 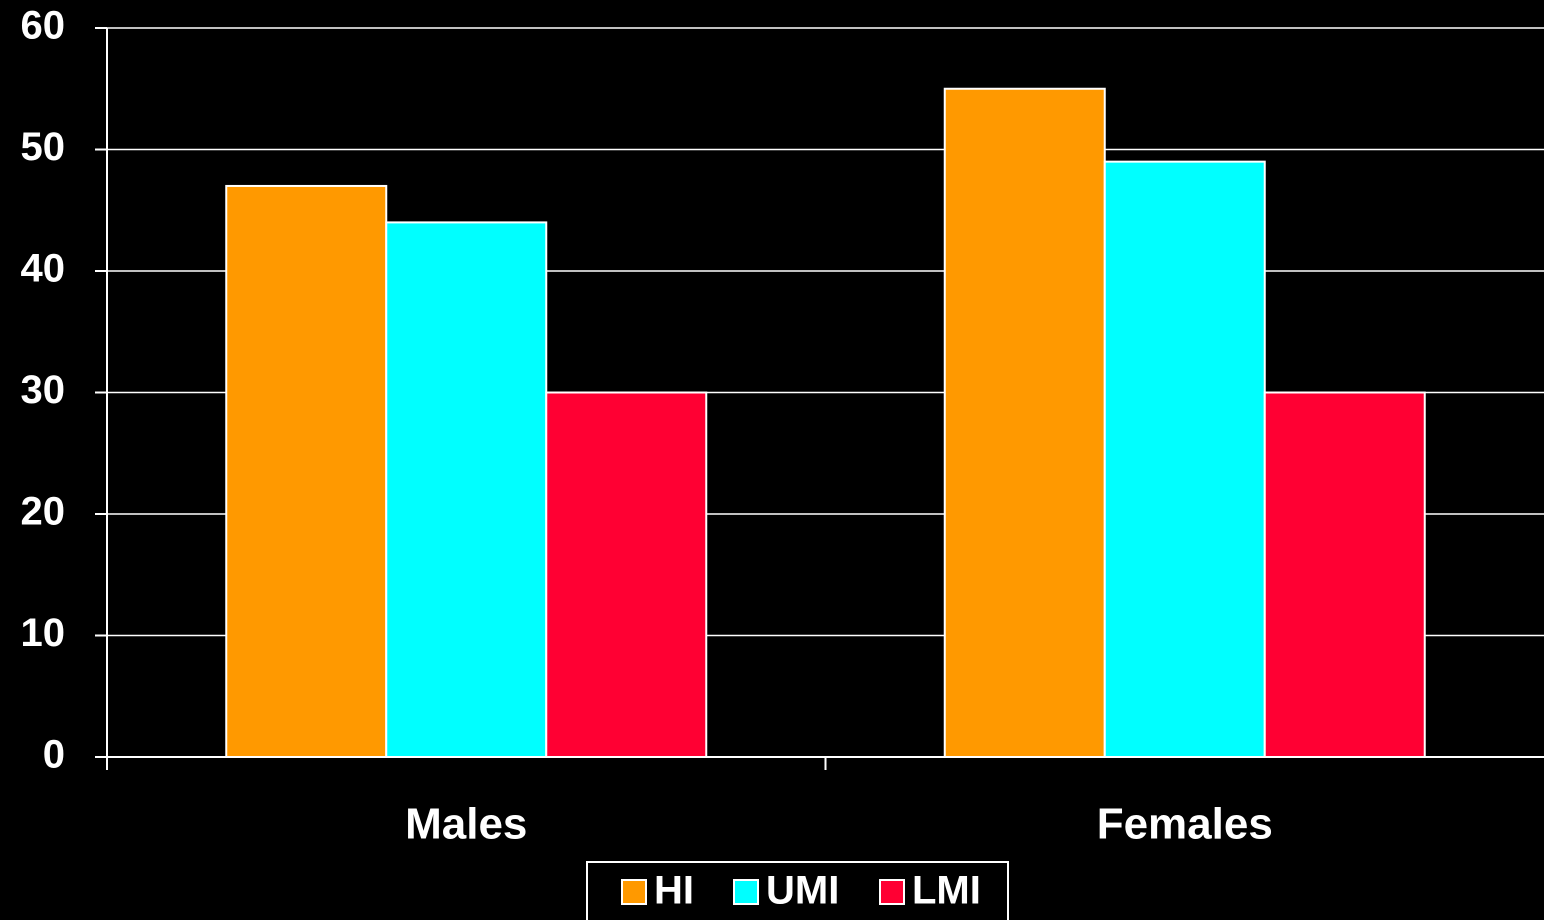 I want to click on legend-label: LMI, so click(x=946, y=891).